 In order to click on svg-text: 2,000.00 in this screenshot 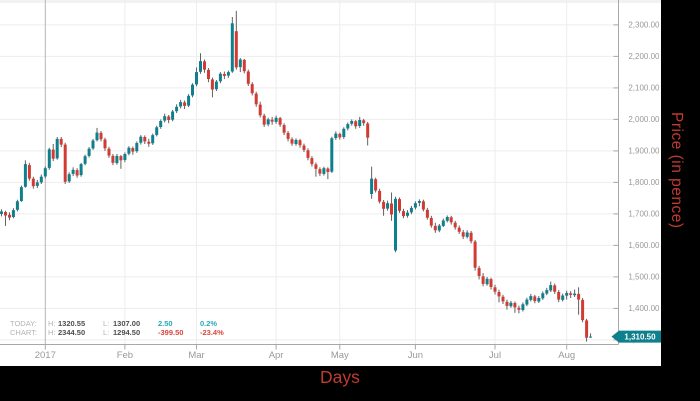, I will do `click(644, 119)`.